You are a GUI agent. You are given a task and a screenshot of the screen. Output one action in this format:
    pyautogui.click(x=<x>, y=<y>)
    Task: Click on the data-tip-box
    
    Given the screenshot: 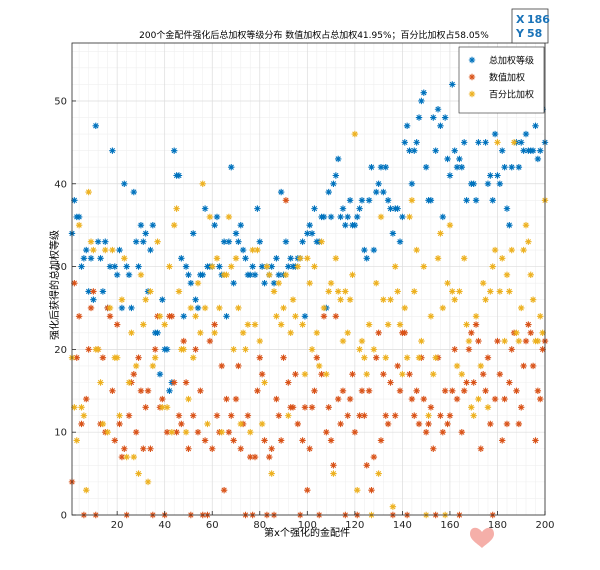 What is the action you would take?
    pyautogui.click(x=530, y=26)
    